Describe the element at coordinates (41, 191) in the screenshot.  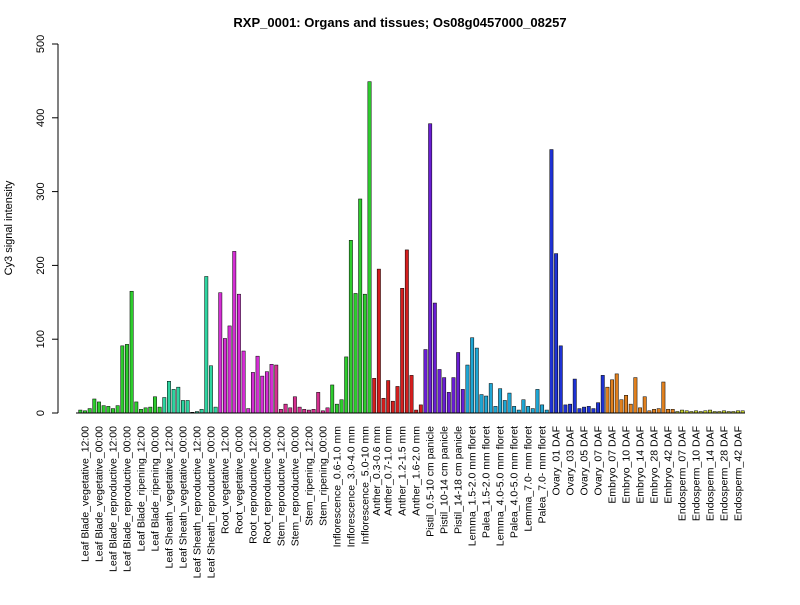
I see `y-tick-label: 300` at that location.